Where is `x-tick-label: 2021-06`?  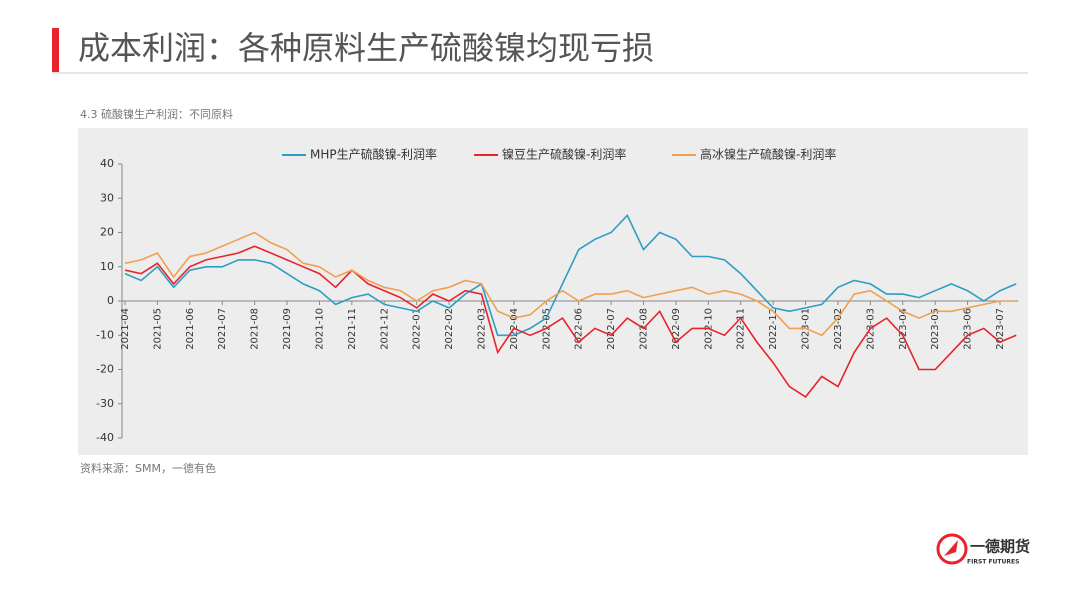 x-tick-label: 2021-06 is located at coordinates (190, 329).